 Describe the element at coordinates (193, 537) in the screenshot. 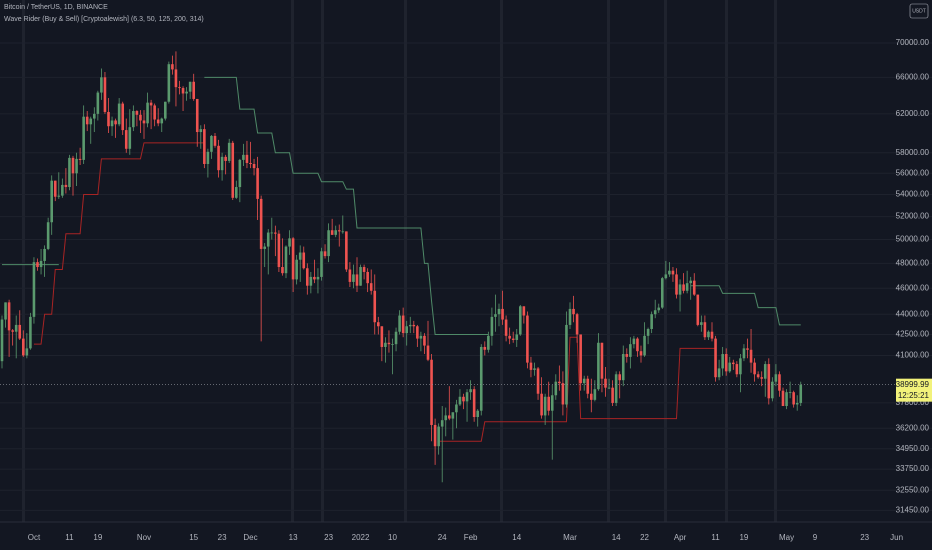

I see `x-tick-label: 15` at that location.